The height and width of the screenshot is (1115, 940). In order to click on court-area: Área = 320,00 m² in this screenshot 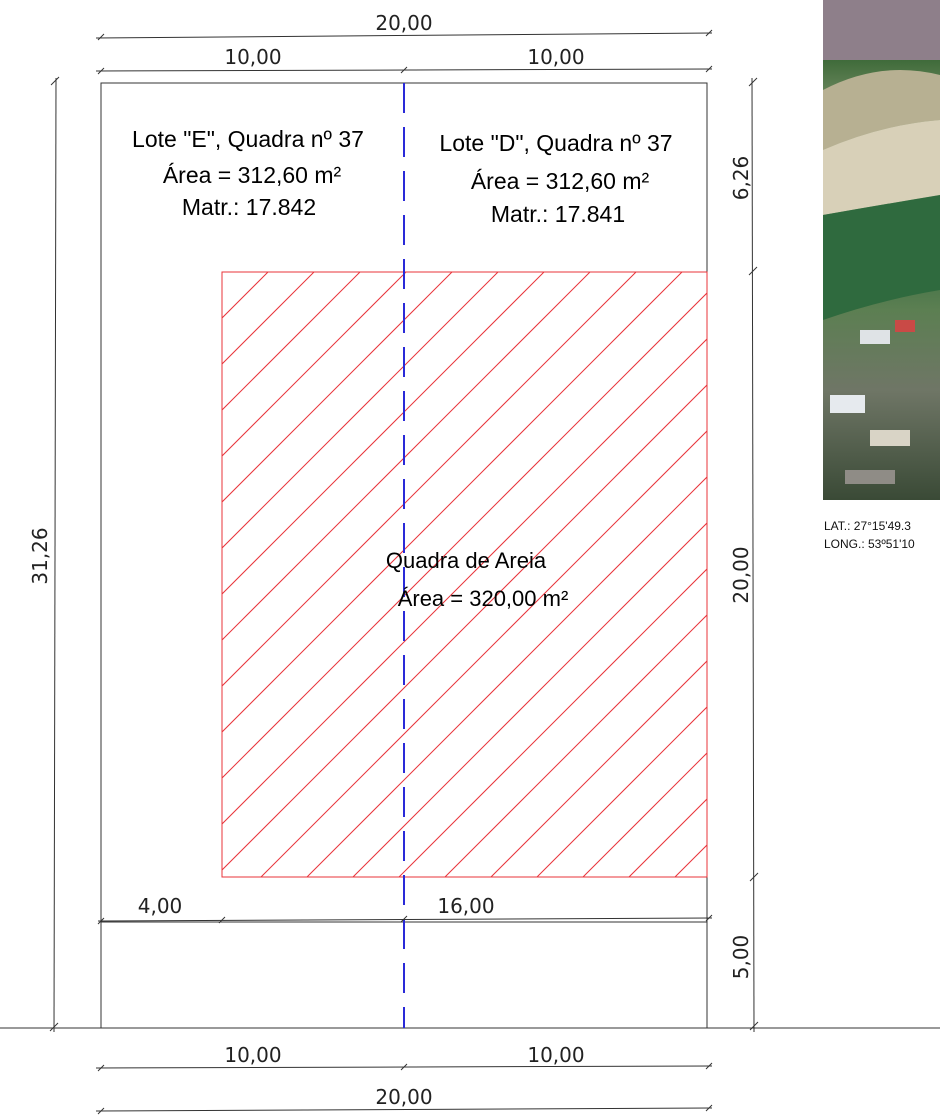, I will do `click(483, 598)`.